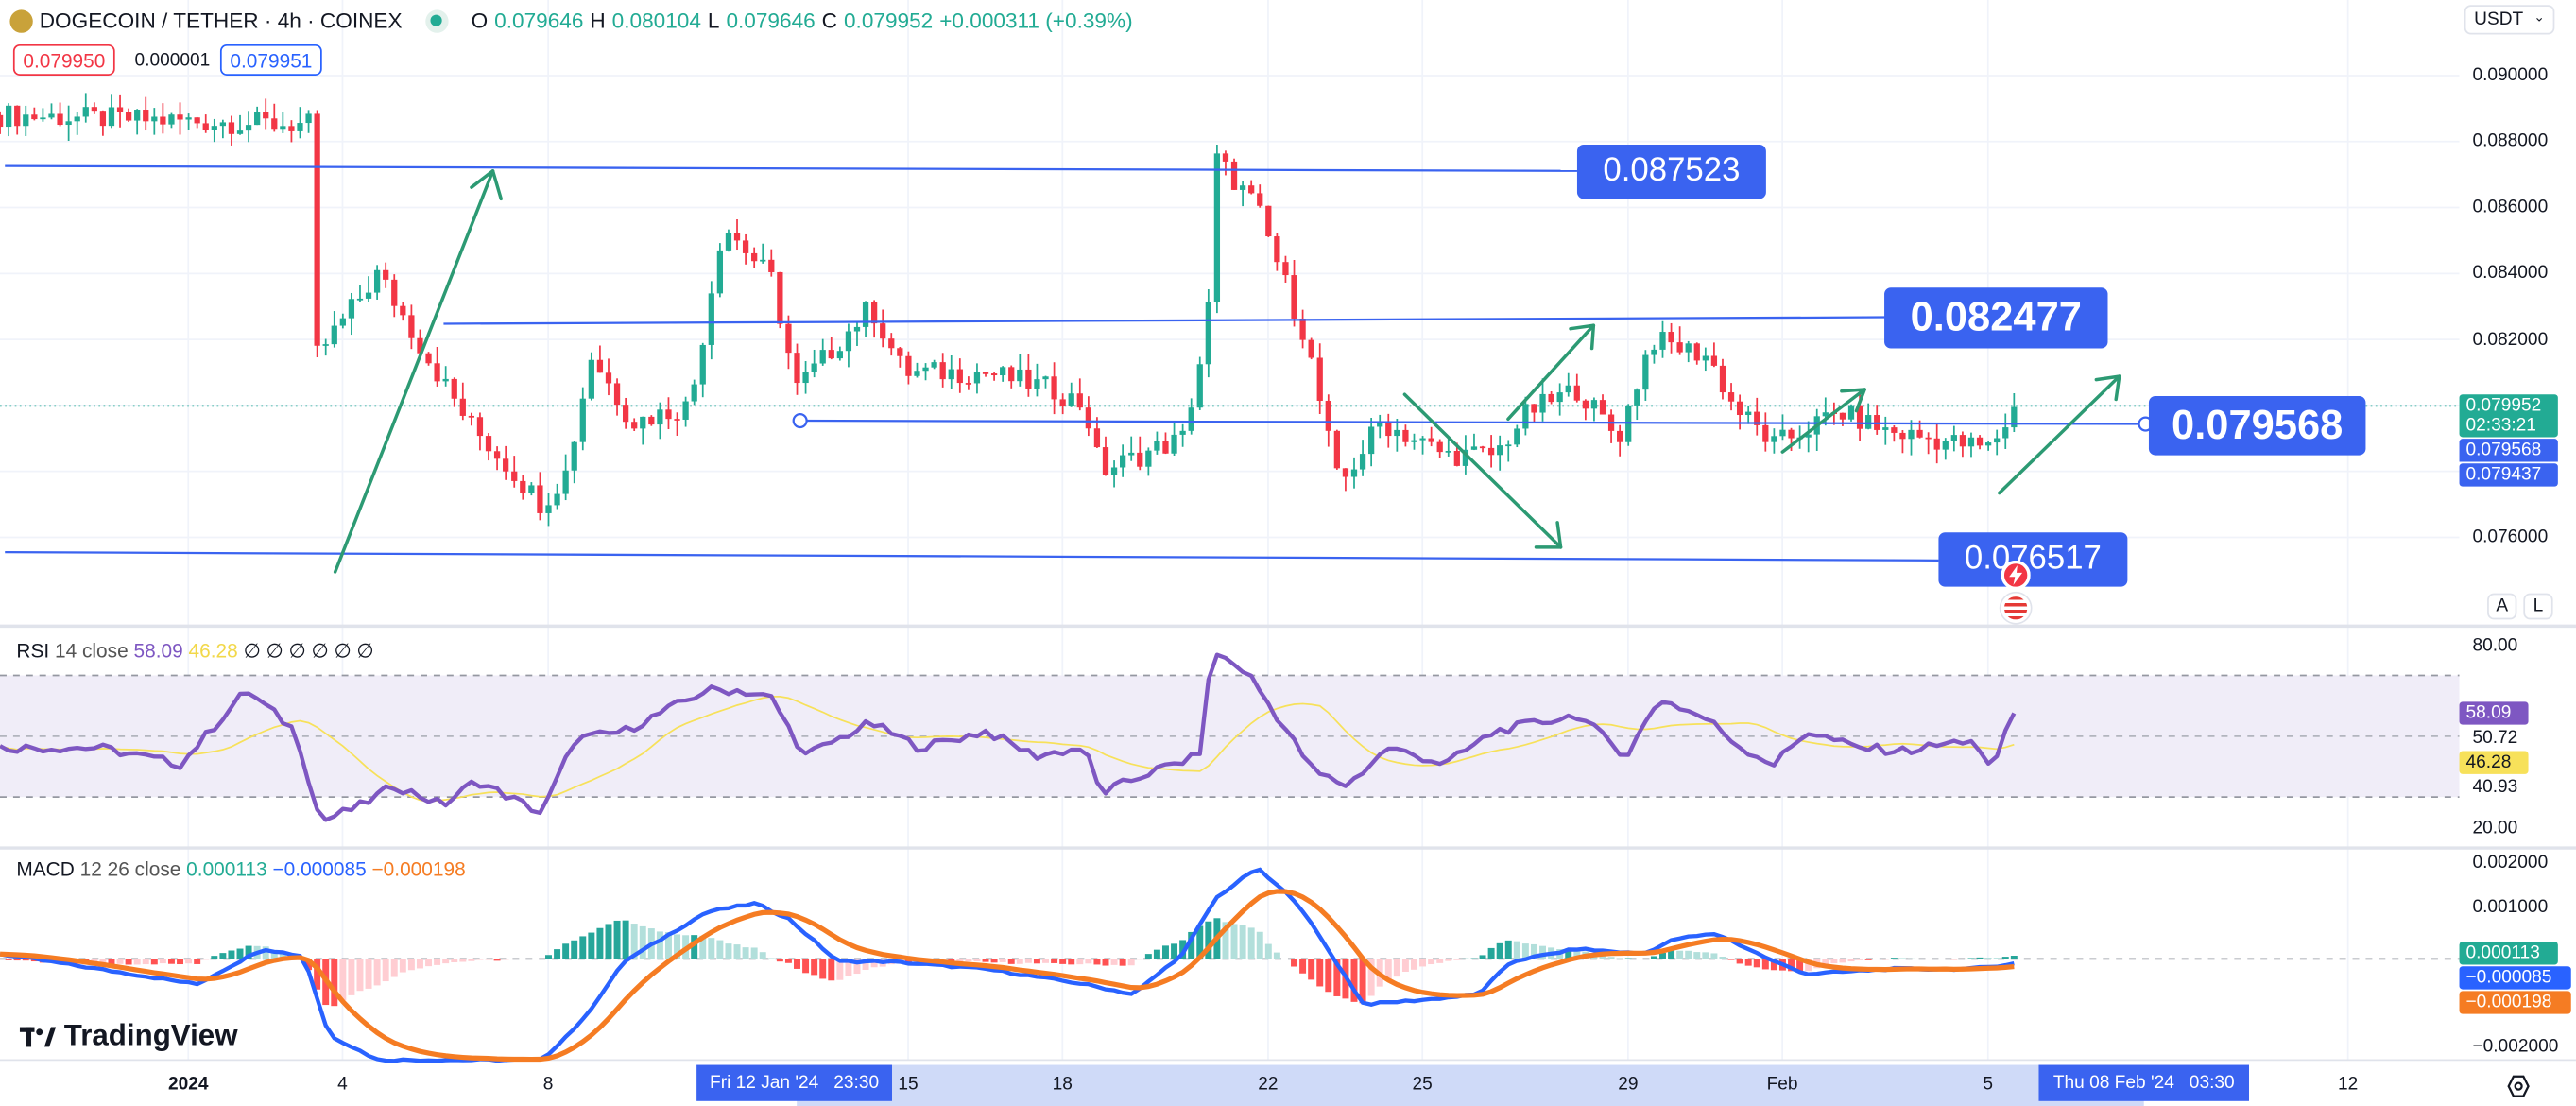 The image size is (2576, 1106). Describe the element at coordinates (2257, 425) in the screenshot. I see `level-label-3: 0.079568` at that location.